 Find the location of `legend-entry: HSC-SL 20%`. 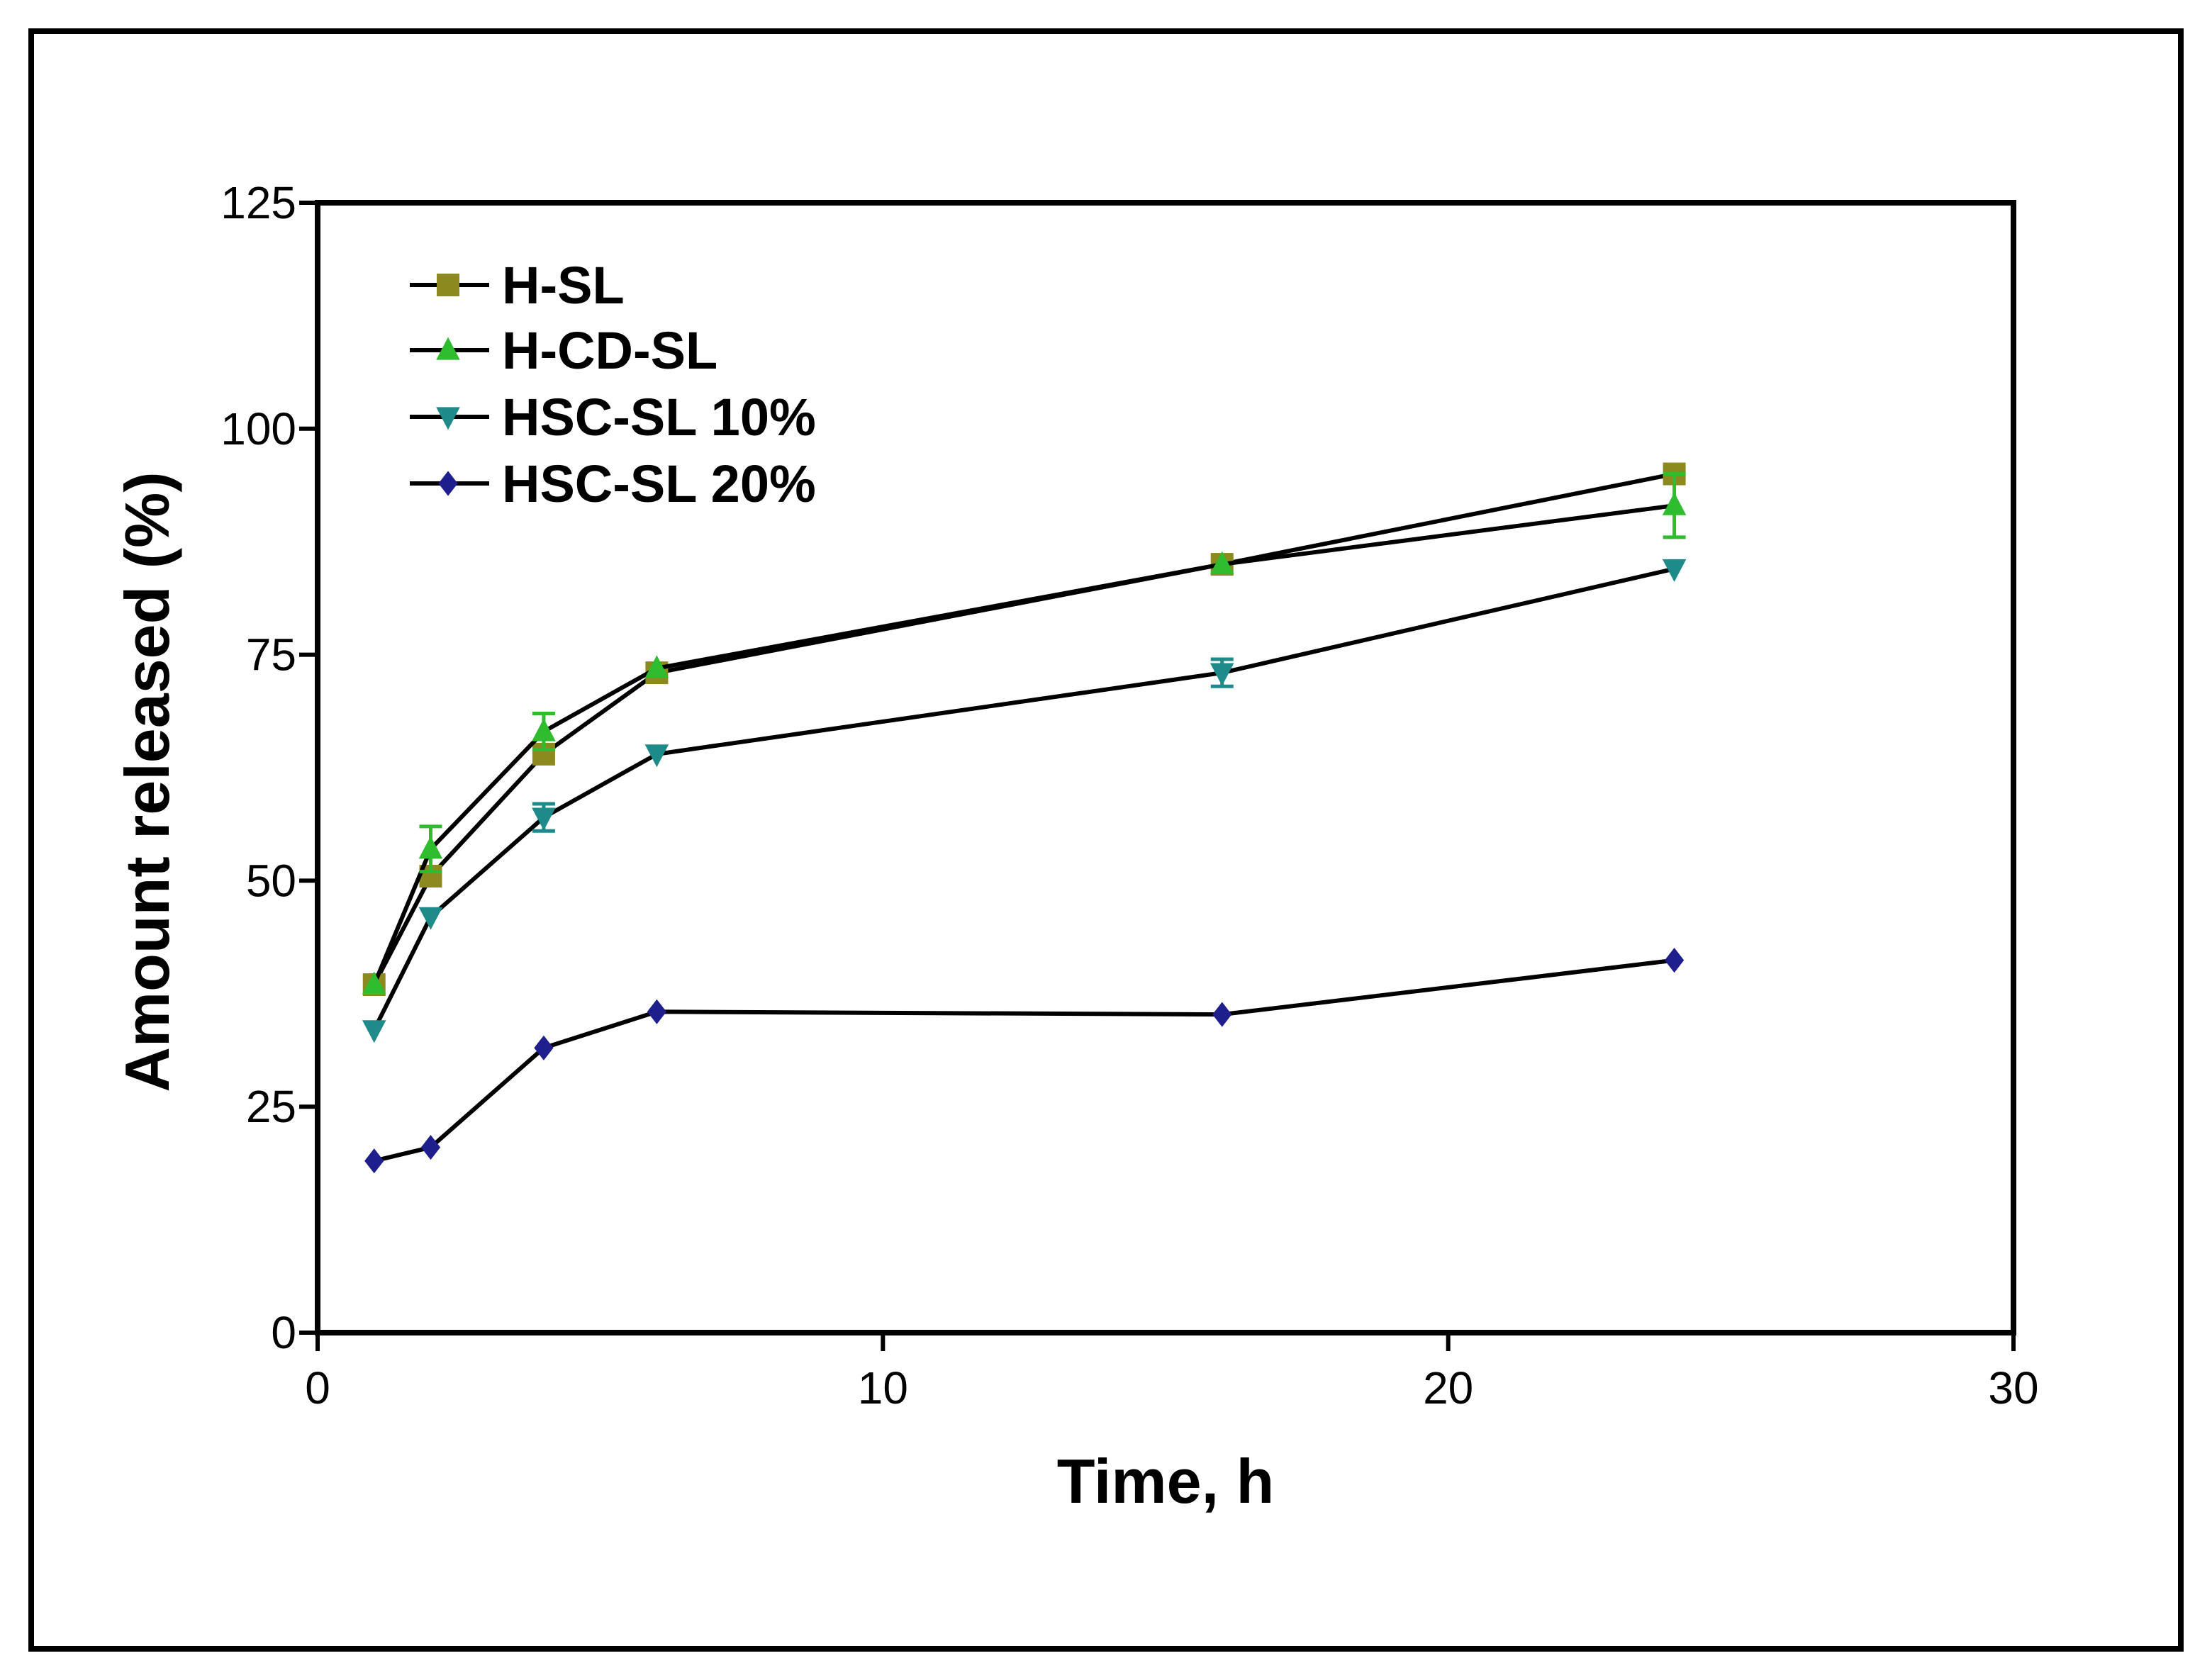

legend-entry: HSC-SL 20% is located at coordinates (613, 484).